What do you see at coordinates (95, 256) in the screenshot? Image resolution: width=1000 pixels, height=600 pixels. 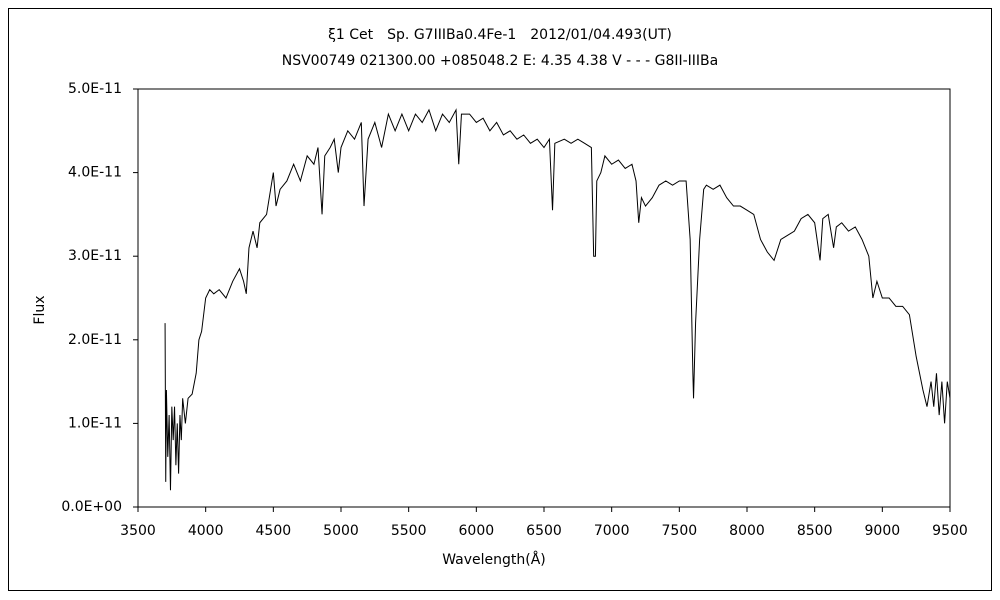 I see `y-tick-label: 3.0E-11` at bounding box center [95, 256].